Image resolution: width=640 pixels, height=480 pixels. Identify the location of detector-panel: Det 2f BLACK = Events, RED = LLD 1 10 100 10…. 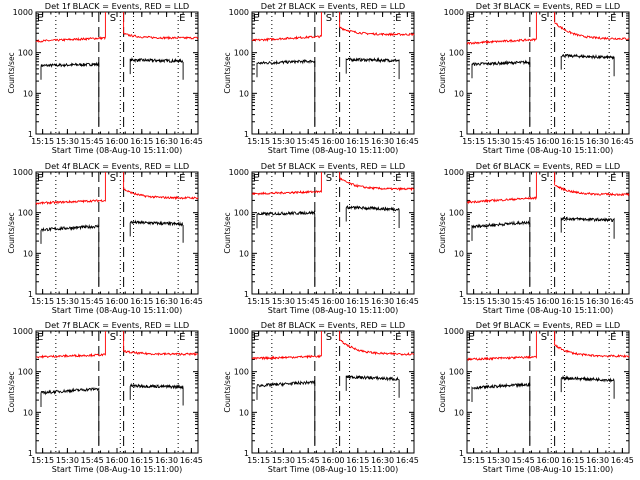
(321, 78).